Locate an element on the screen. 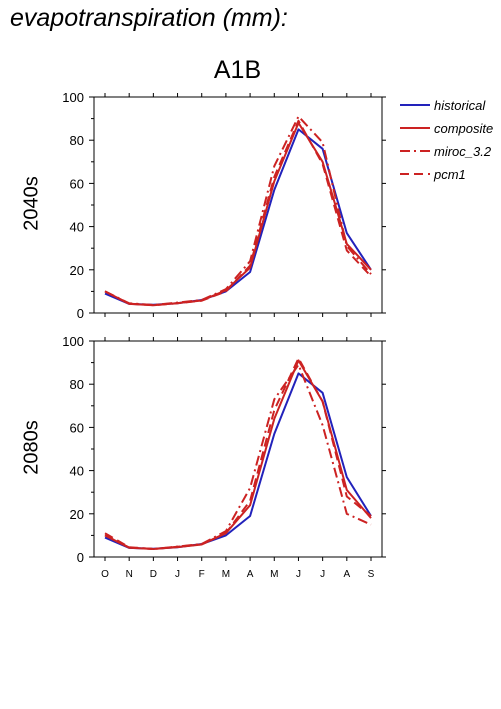 The width and height of the screenshot is (501, 709). x-tick-label: S is located at coordinates (371, 574).